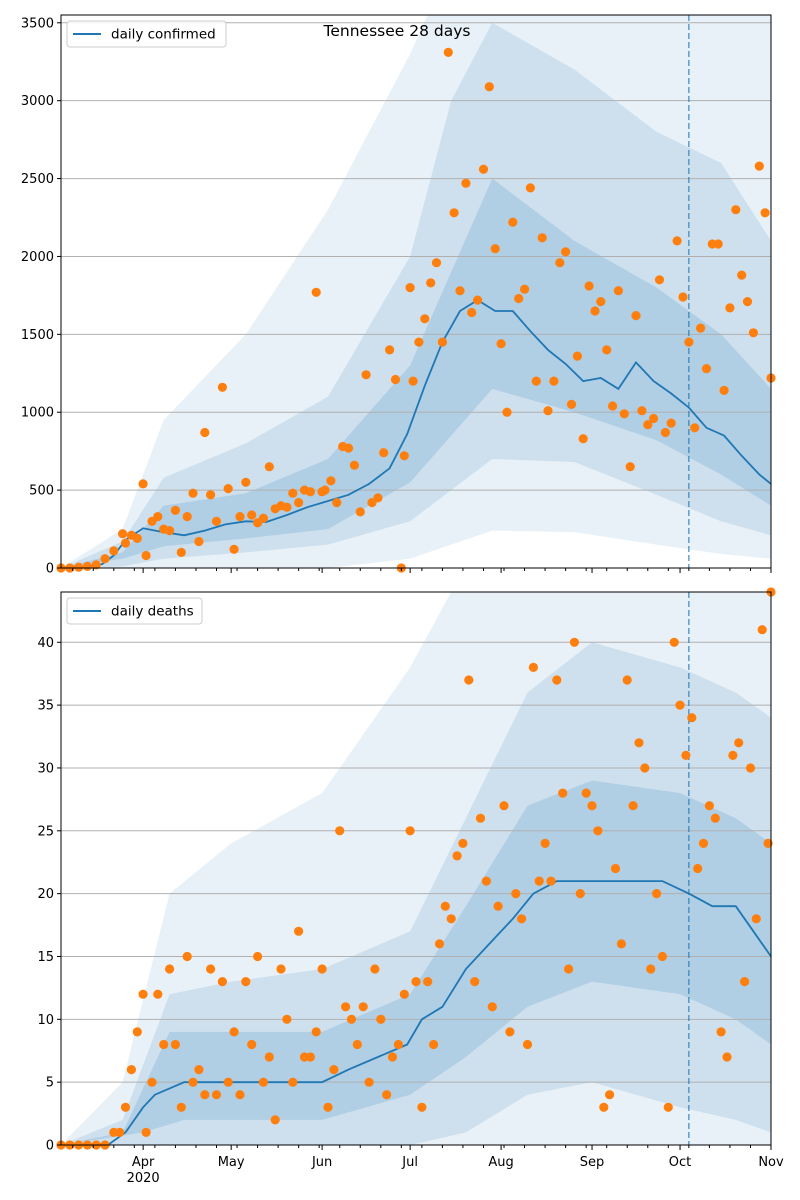 This screenshot has width=800, height=1200. I want to click on deaths-x-tick-label: Apr, so click(143, 1162).